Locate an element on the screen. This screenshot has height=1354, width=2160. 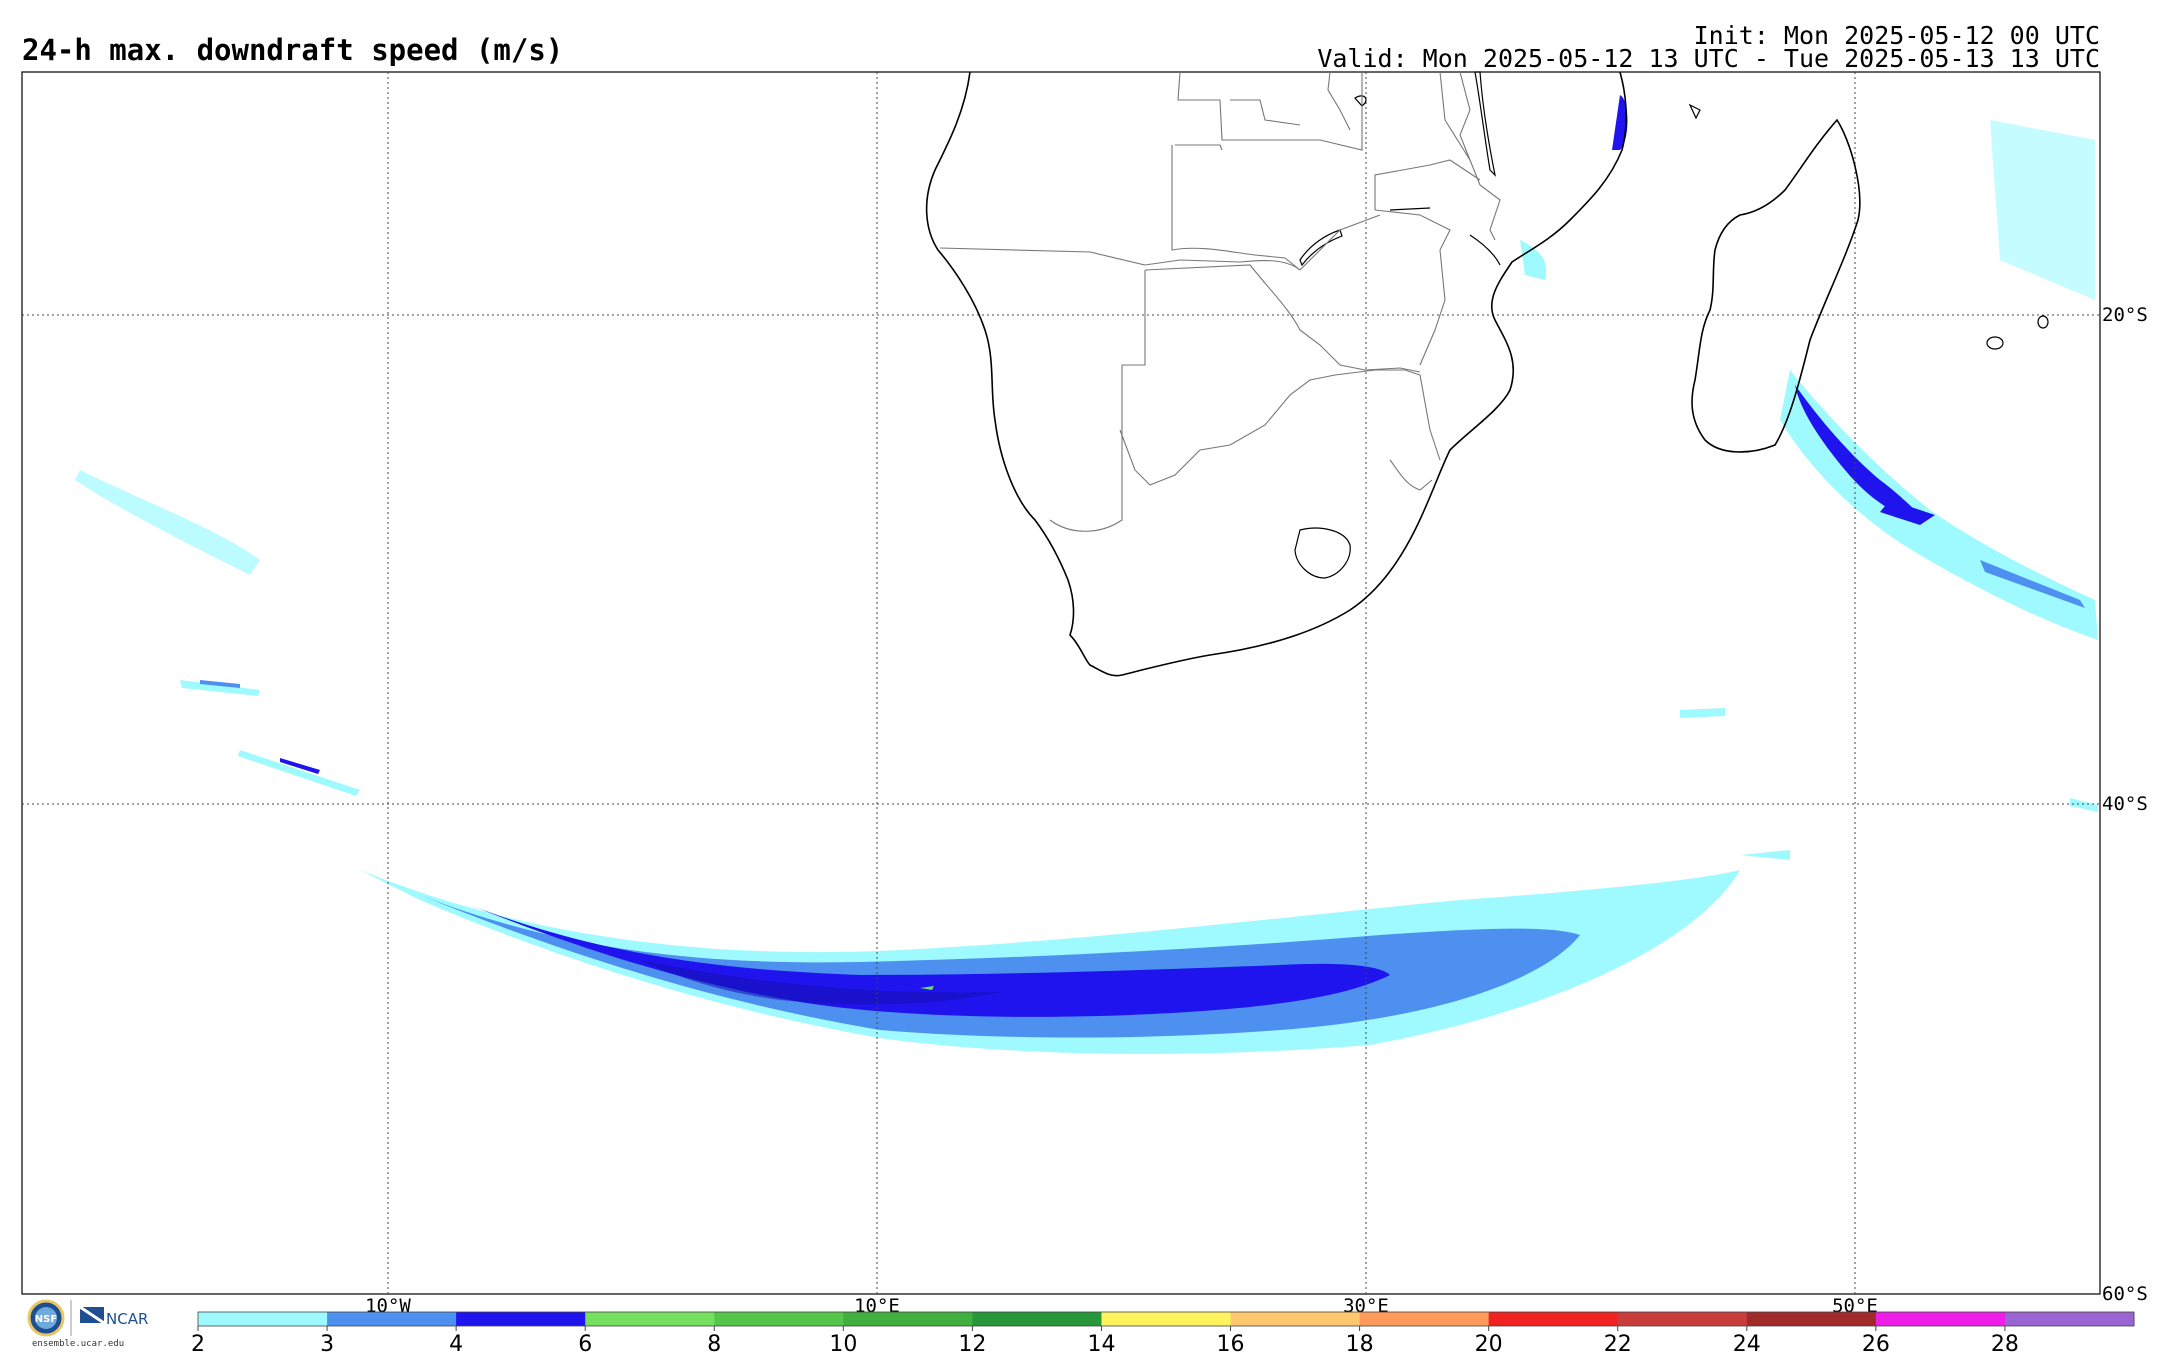
colorbar-tick-label: 3 is located at coordinates (327, 1343).